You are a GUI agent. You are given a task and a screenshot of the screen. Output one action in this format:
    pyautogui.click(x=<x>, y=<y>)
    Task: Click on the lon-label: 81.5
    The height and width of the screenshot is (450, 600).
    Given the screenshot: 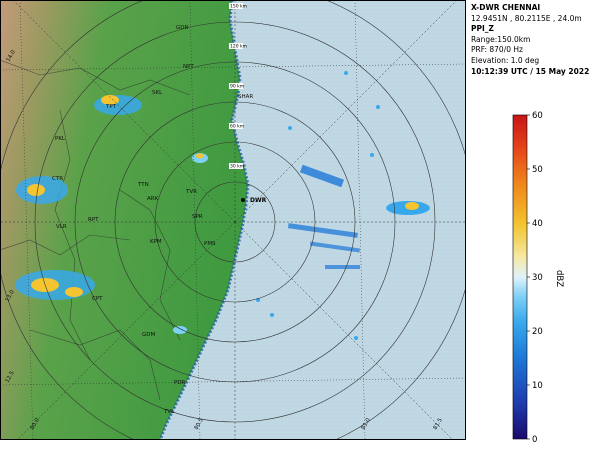 What is the action you would take?
    pyautogui.click(x=439, y=424)
    